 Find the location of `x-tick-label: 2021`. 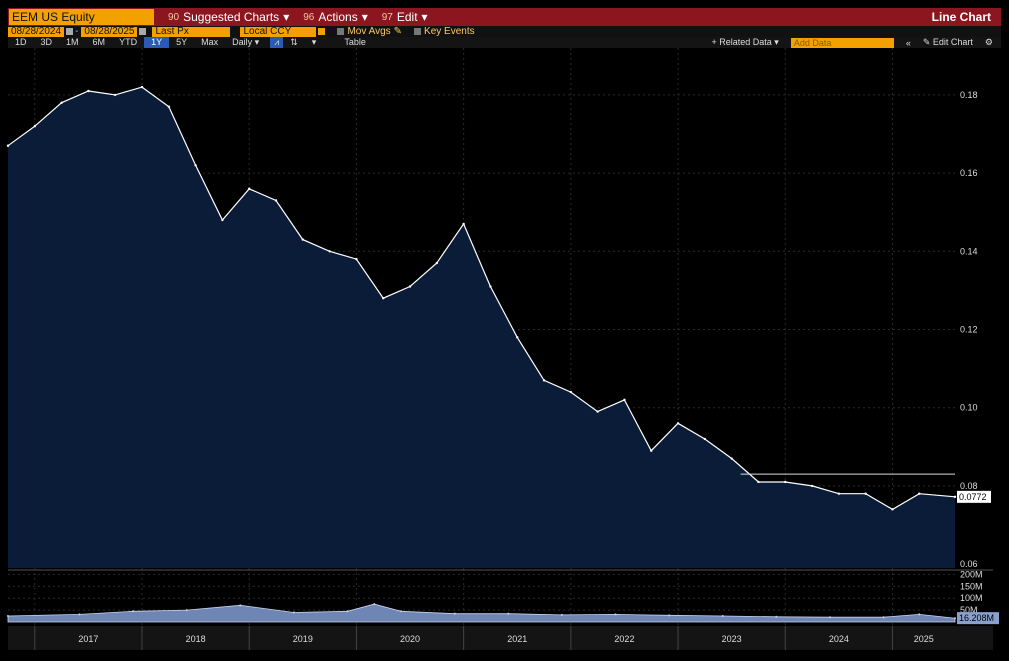

x-tick-label: 2021 is located at coordinates (517, 639).